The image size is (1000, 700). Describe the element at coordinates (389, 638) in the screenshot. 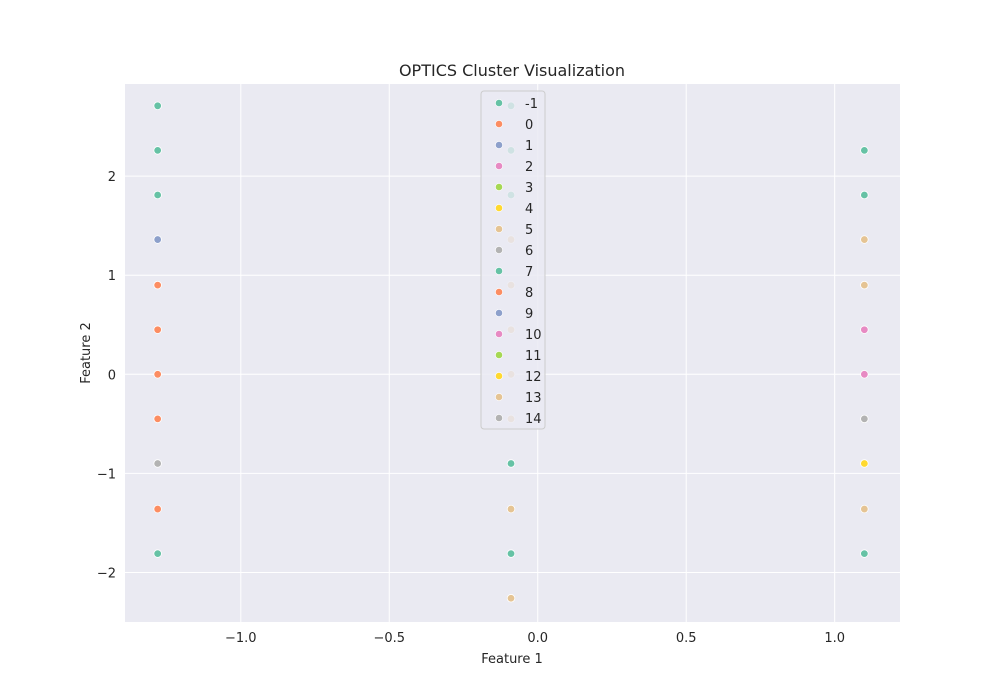

I see `x-tick-label: −0.5` at that location.